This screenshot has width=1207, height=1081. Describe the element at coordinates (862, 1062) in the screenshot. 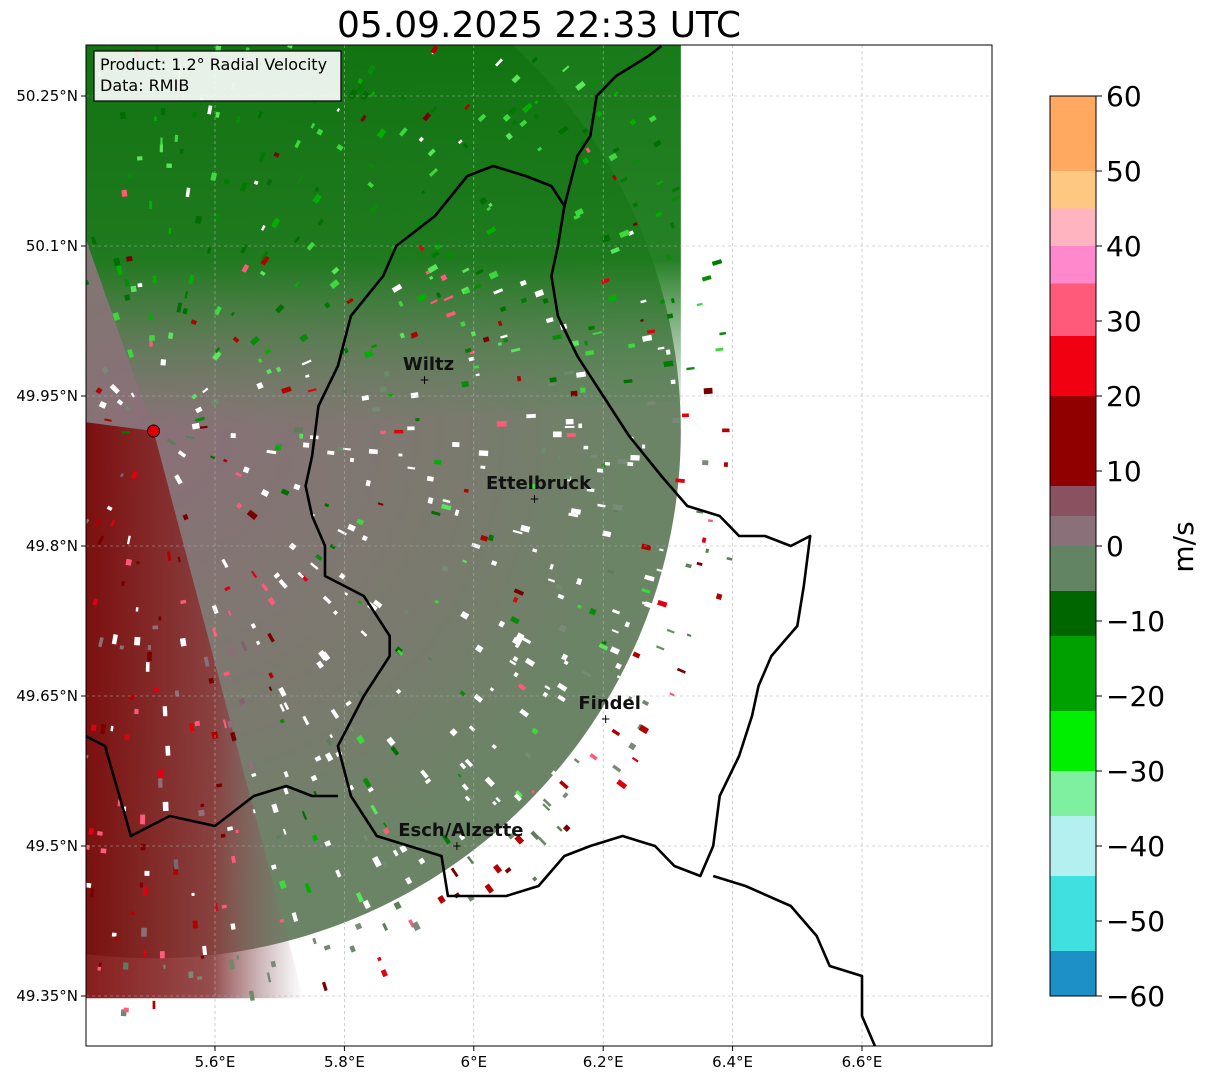

I see `x-tick-label: 6.6°E` at that location.